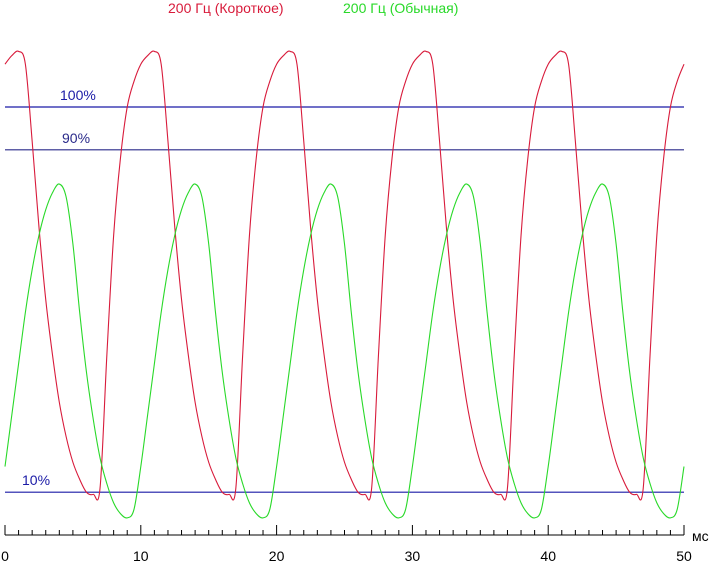 This screenshot has width=711, height=563. What do you see at coordinates (355, 544) in the screenshot?
I see `x-axis: 0 10 20 30 40 50 мс` at bounding box center [355, 544].